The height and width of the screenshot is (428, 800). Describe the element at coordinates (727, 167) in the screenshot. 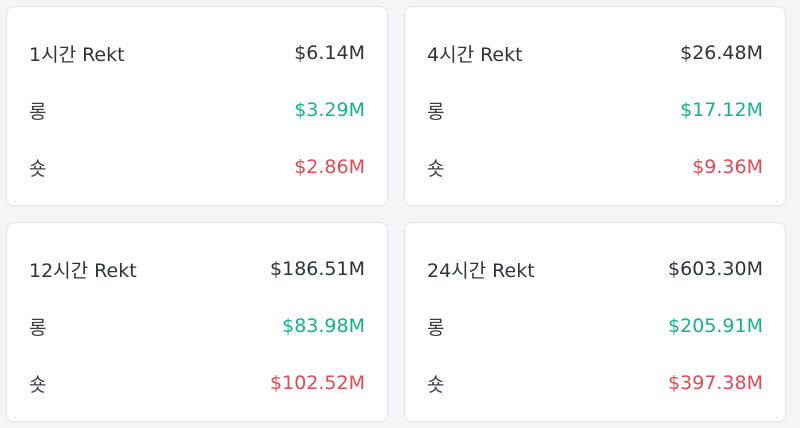

I see `short-value: $9.36M` at that location.